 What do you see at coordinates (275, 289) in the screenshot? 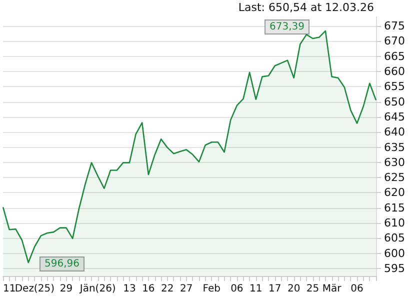
I see `x-tick-label: 17` at bounding box center [275, 289].